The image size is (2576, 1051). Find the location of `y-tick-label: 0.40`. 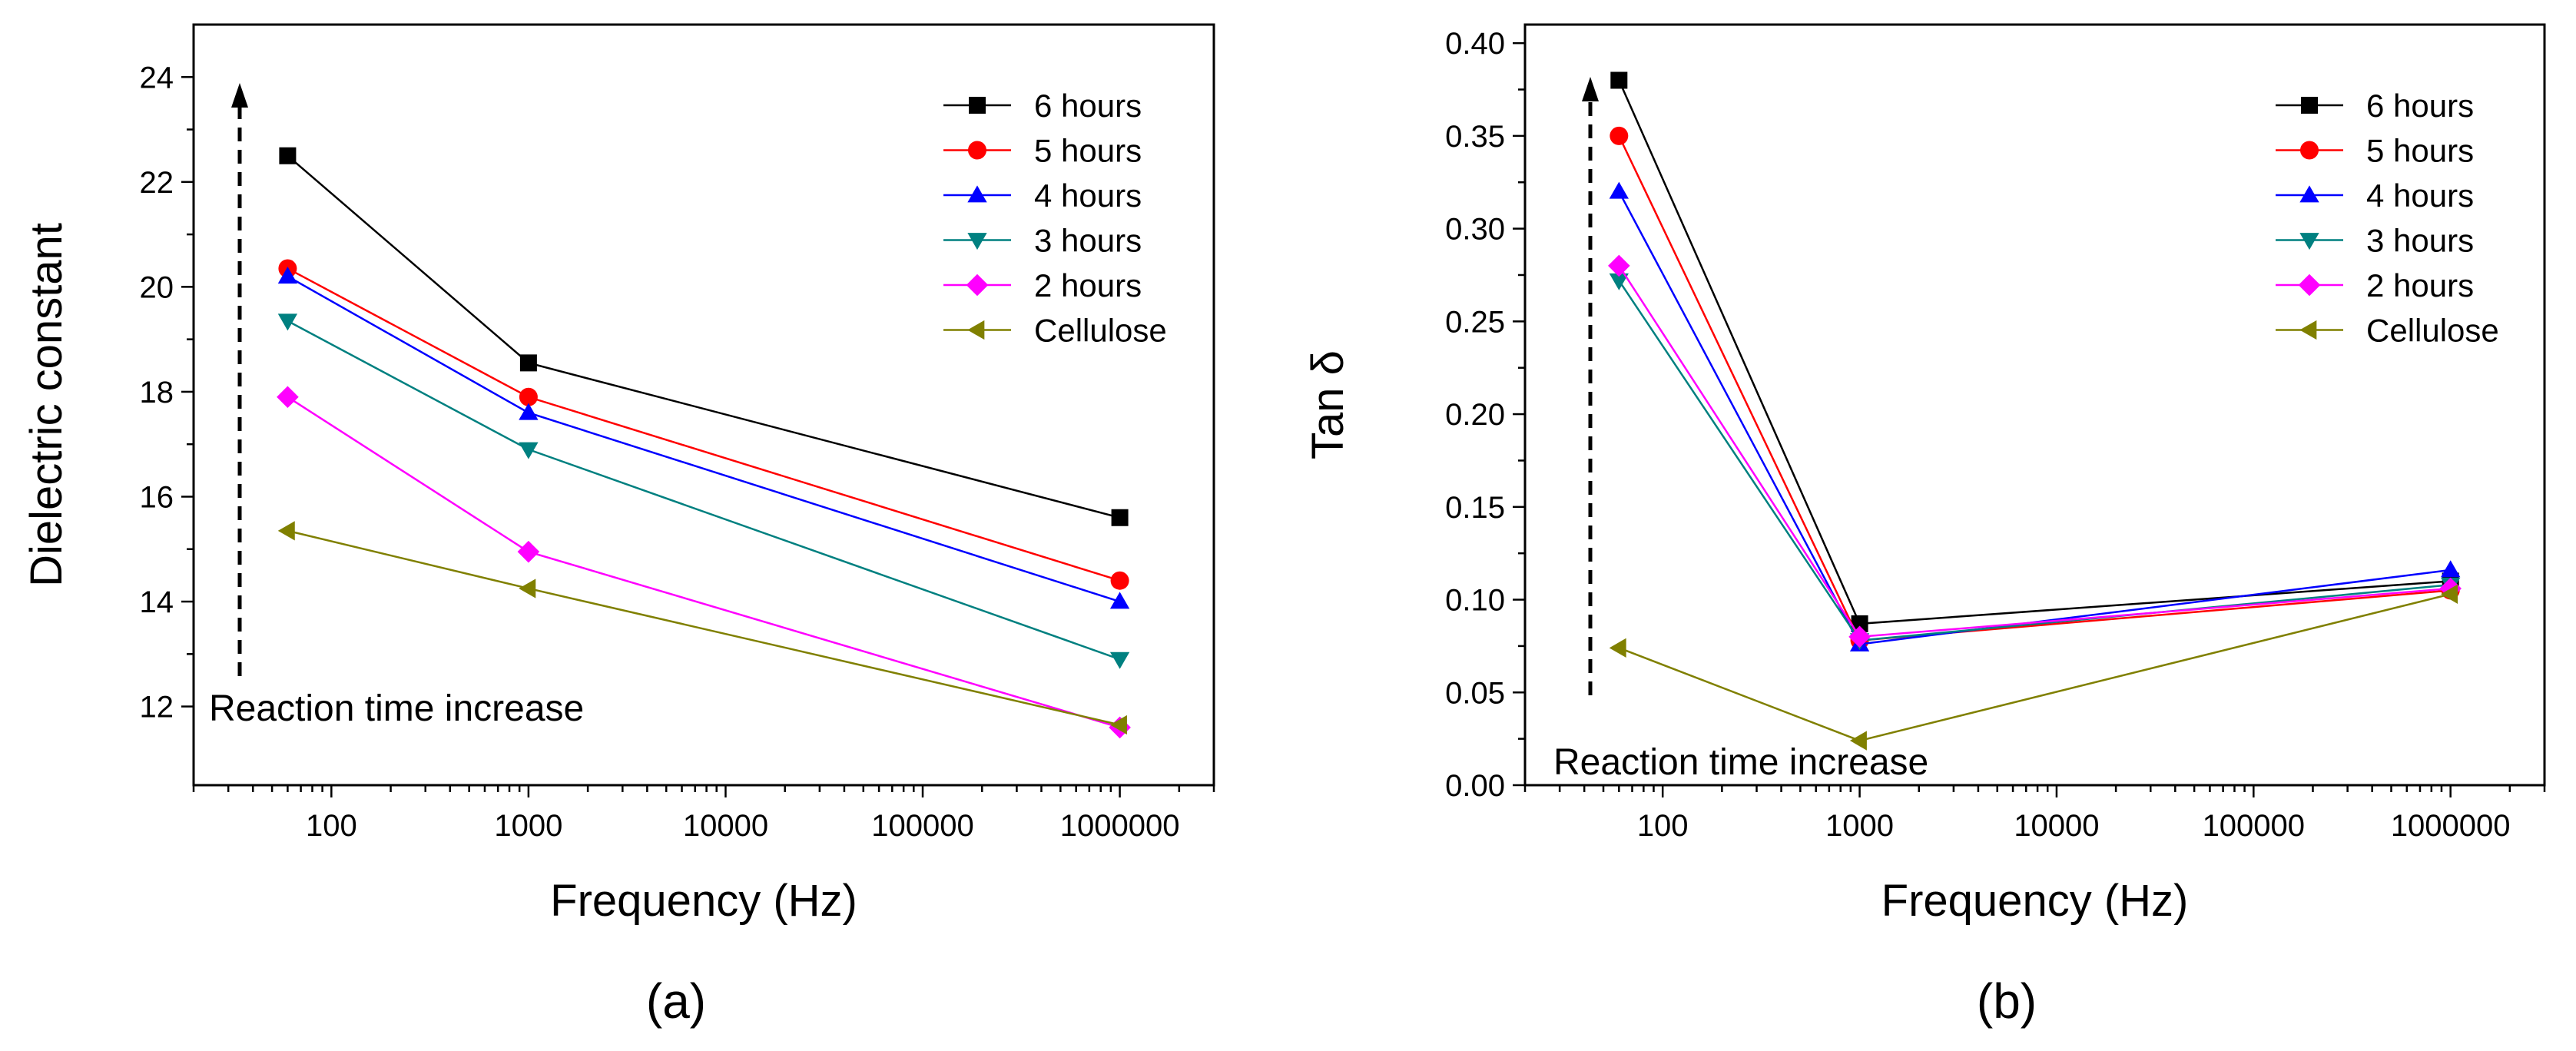

y-tick-label: 0.40 is located at coordinates (1475, 44).